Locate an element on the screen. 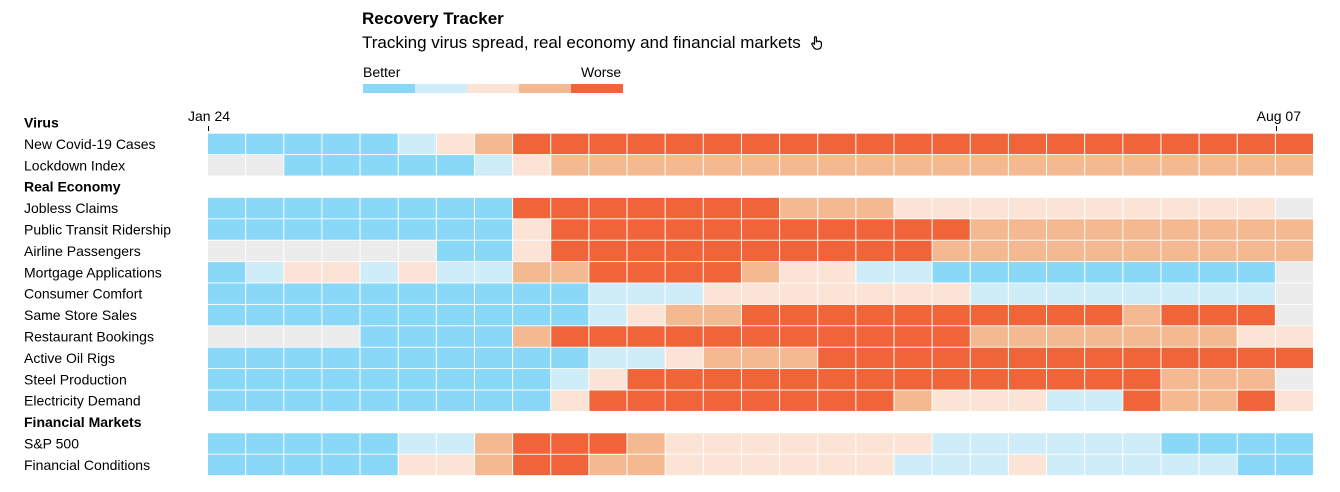 The width and height of the screenshot is (1340, 492). row-label: Active Oil Rigs is located at coordinates (69, 358).